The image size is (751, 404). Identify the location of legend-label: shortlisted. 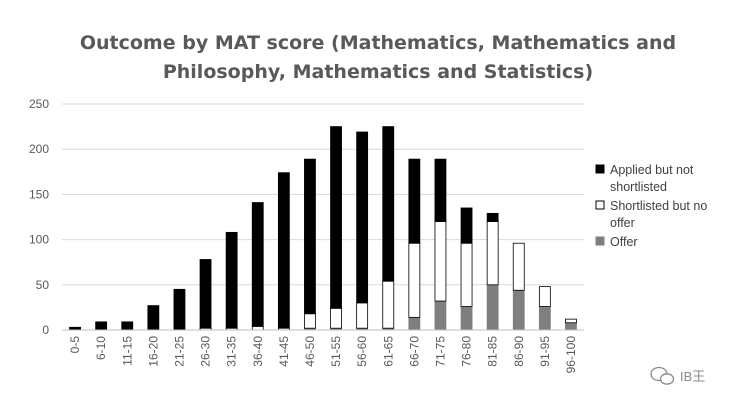
(638, 187).